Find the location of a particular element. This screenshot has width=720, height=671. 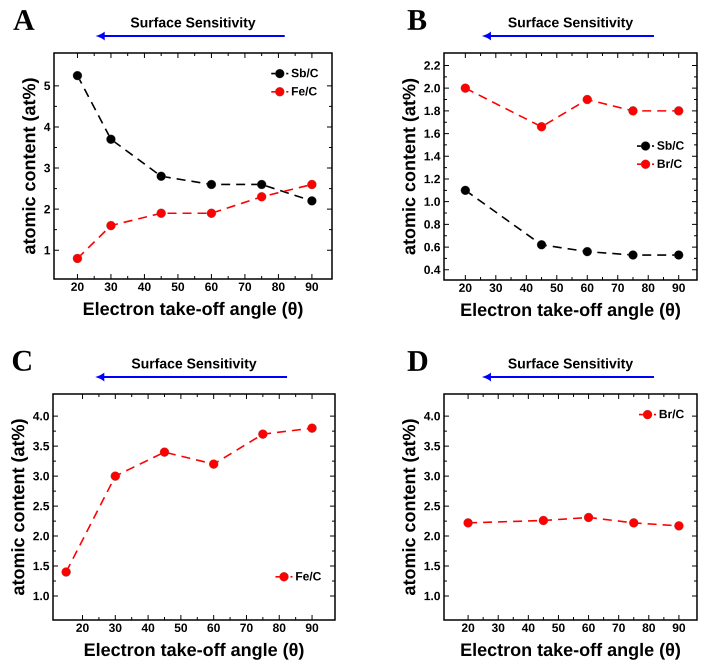

legend-label: Sb/C is located at coordinates (304, 73).